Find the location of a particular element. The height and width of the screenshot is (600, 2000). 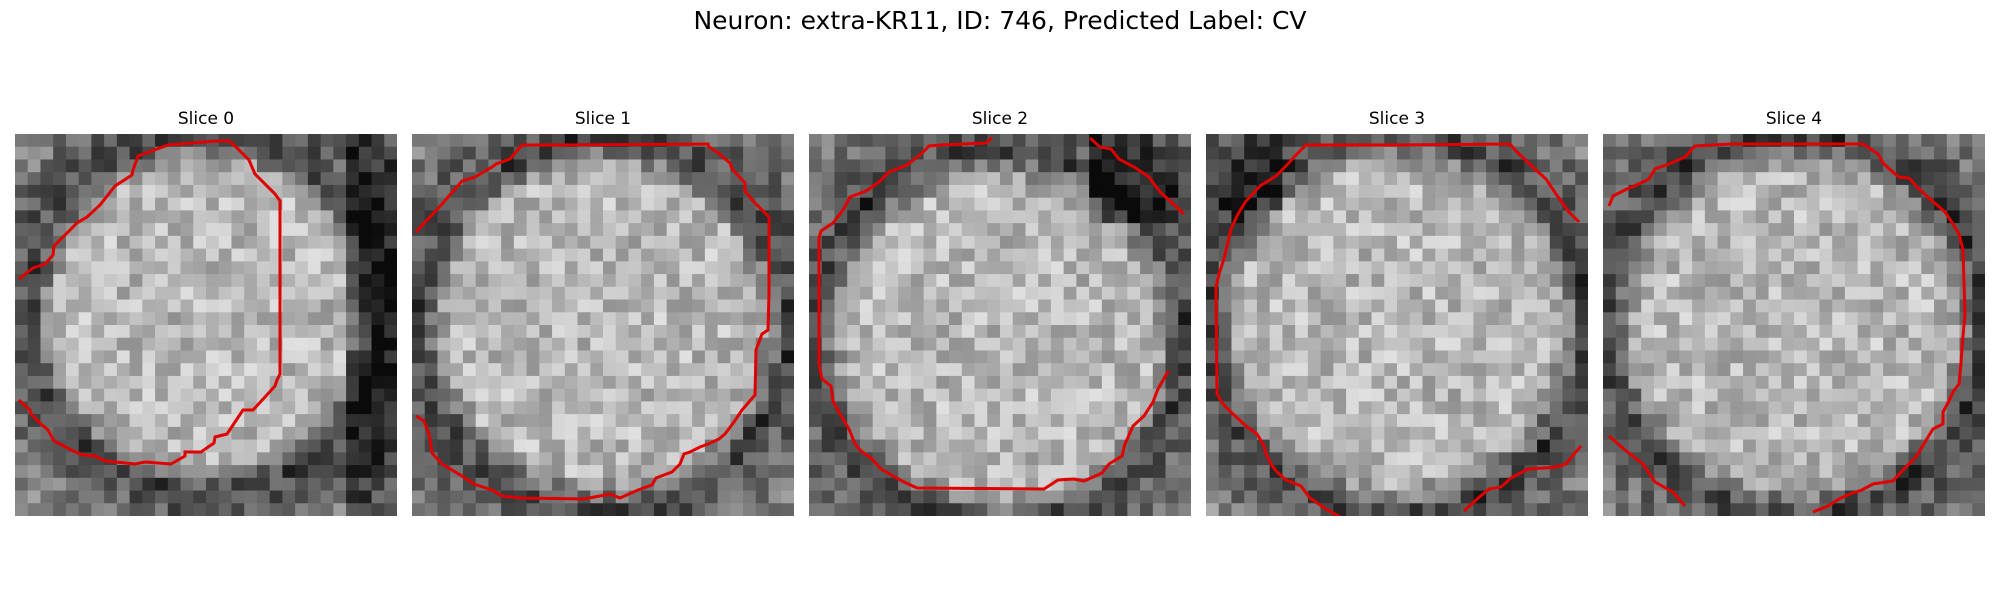

slice-panel-2: Slice 2 is located at coordinates (1000, 119).